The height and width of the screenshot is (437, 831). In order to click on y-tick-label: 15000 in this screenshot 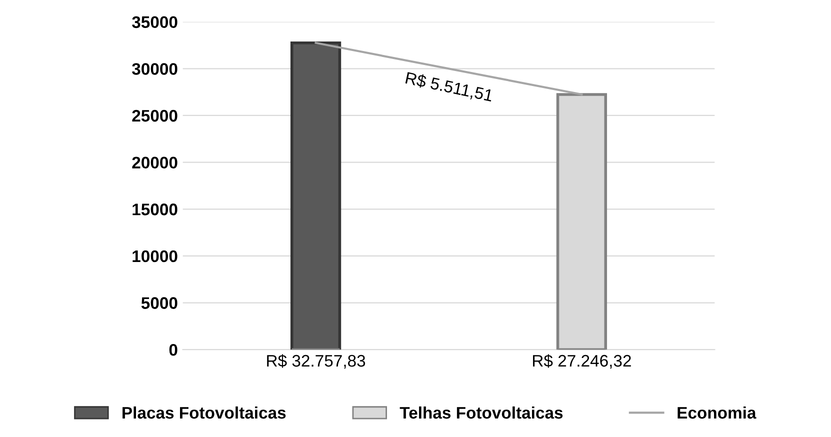, I will do `click(155, 210)`.